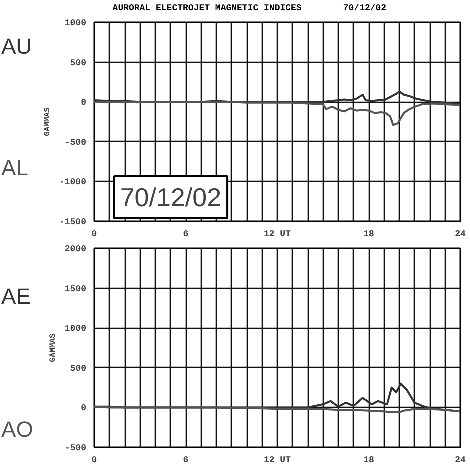 Image resolution: width=470 pixels, height=466 pixels. What do you see at coordinates (75, 249) in the screenshot?
I see `y-tick-label: 2000` at bounding box center [75, 249].